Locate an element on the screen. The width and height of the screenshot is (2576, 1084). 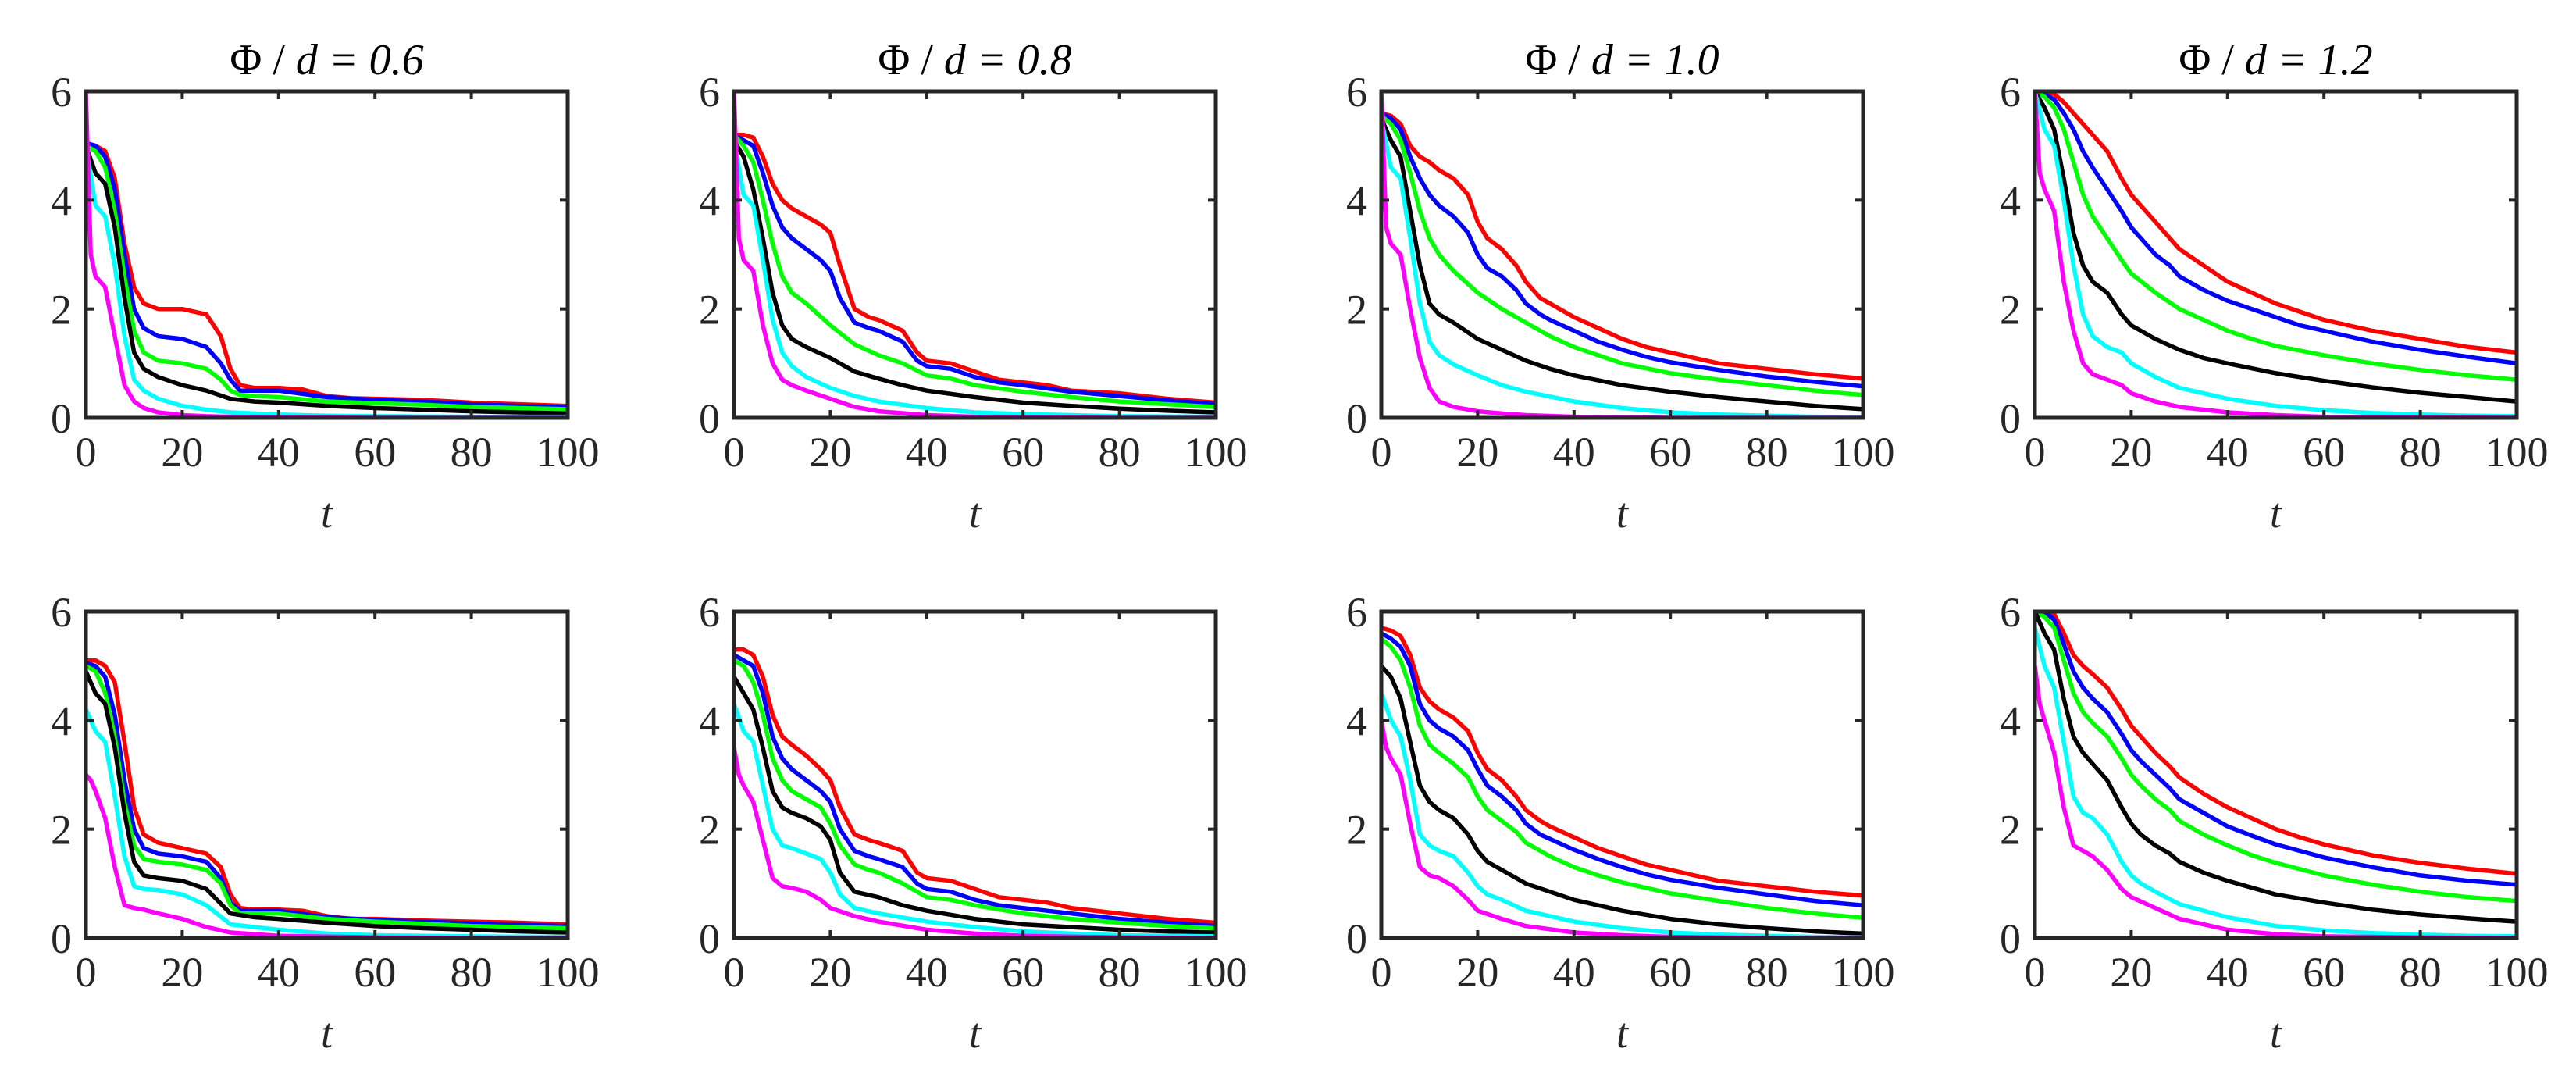
subplot-1-4: 0 20 40 60 80 100 0 2 4 6 t Φ / d = 1.2 is located at coordinates (2274, 286).